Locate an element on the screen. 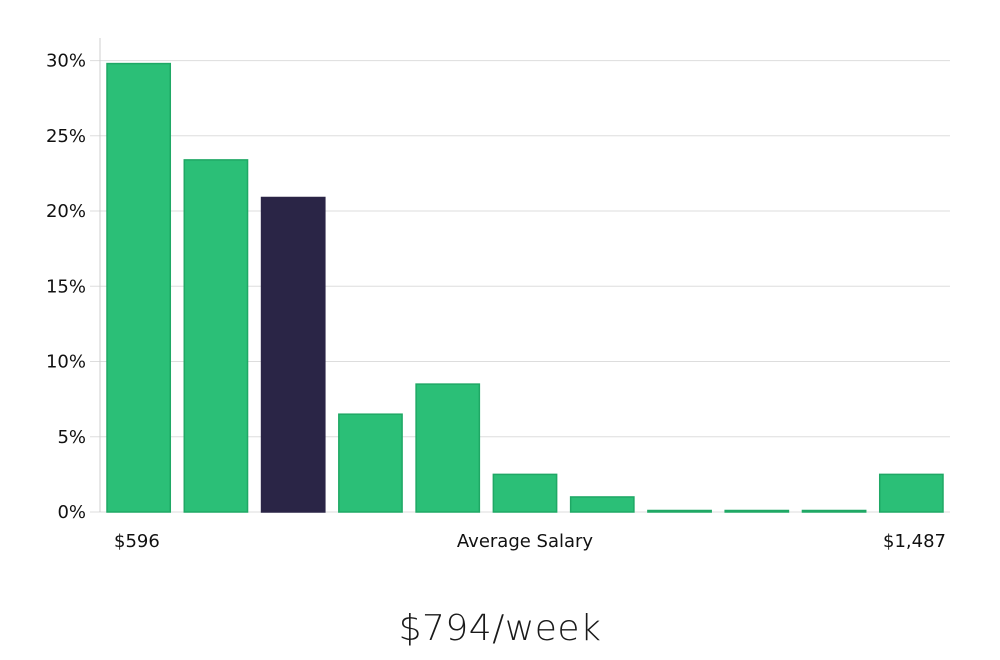 The width and height of the screenshot is (1000, 660). y-tick-label: 20% is located at coordinates (66, 211).